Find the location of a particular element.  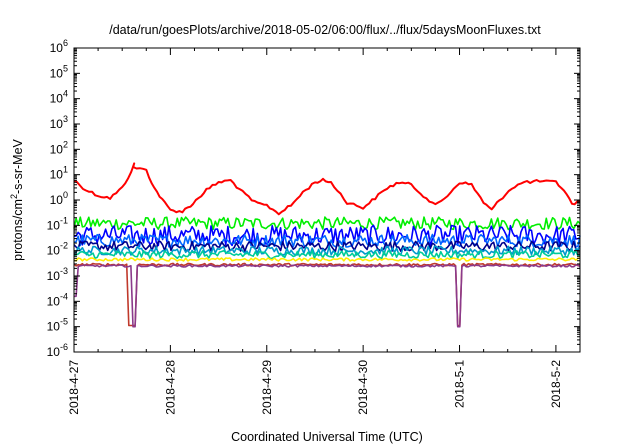

y-tick-label: 10⁻⁶ is located at coordinates (57, 350).